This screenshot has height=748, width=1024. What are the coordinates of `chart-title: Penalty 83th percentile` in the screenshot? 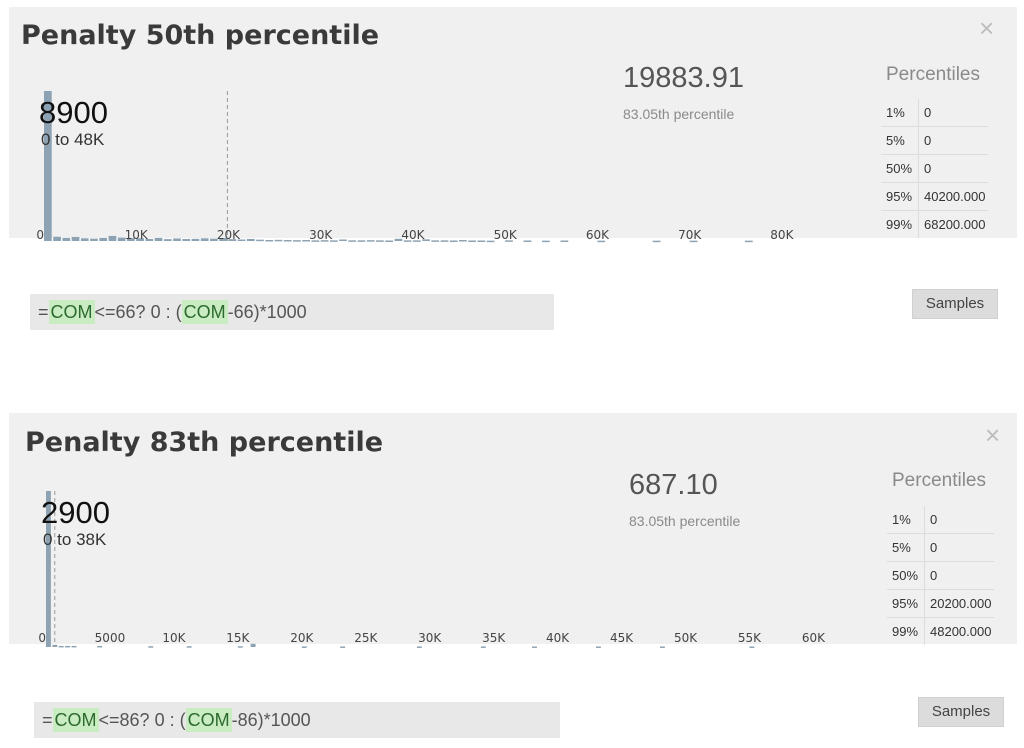 It's located at (204, 442).